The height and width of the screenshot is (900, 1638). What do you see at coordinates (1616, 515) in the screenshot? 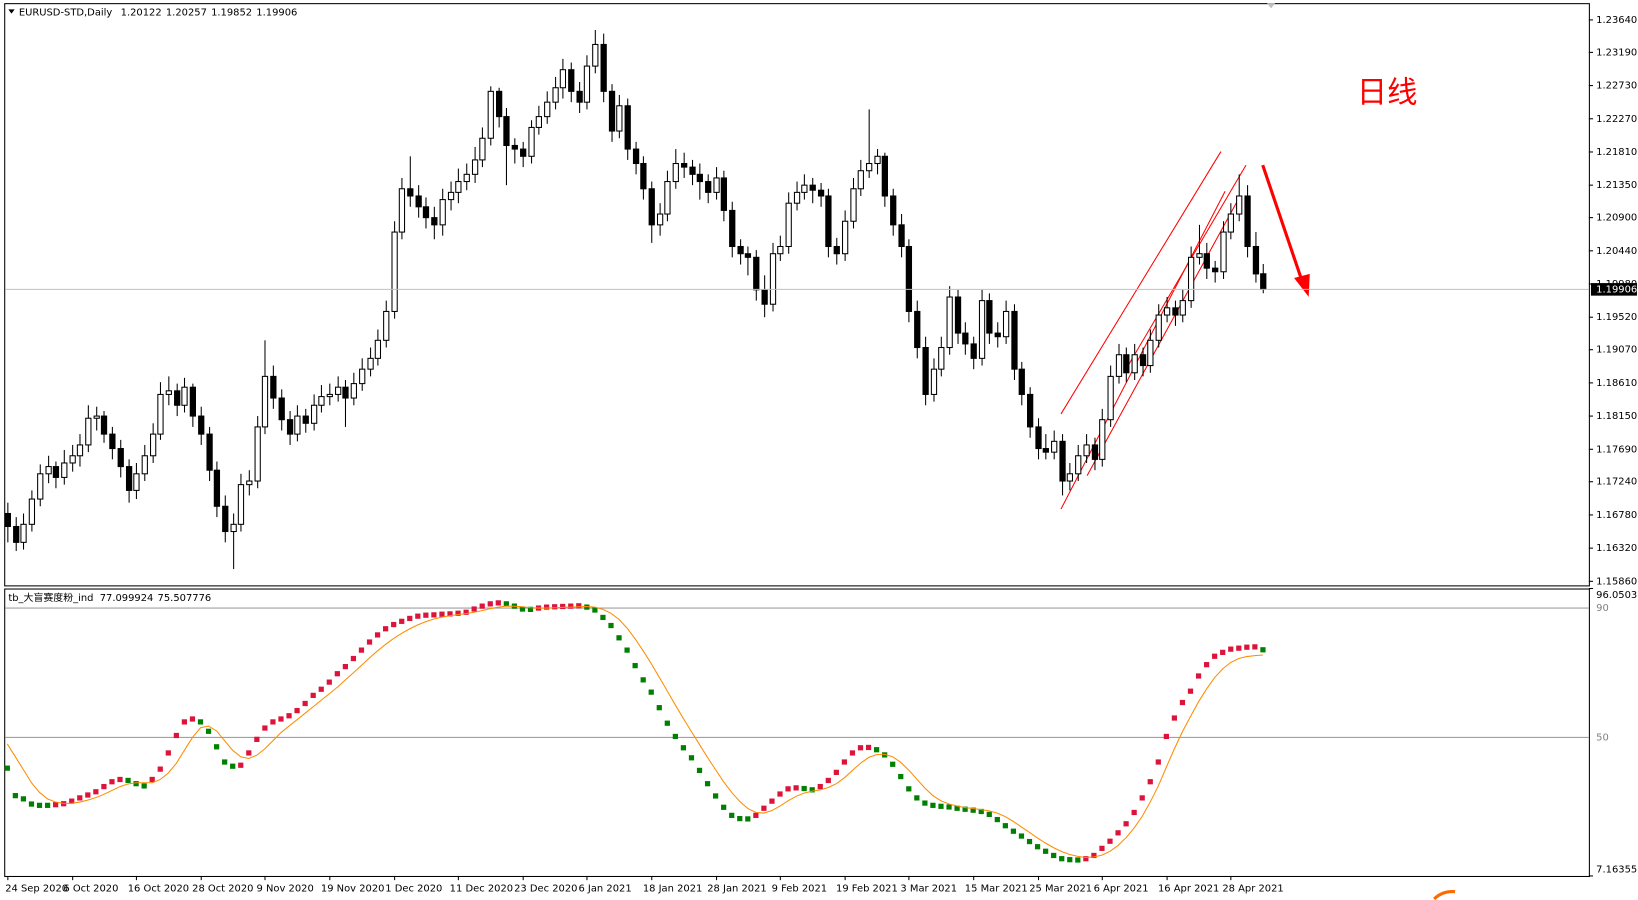
I see `y-tick-label: 1.16780` at bounding box center [1616, 515].